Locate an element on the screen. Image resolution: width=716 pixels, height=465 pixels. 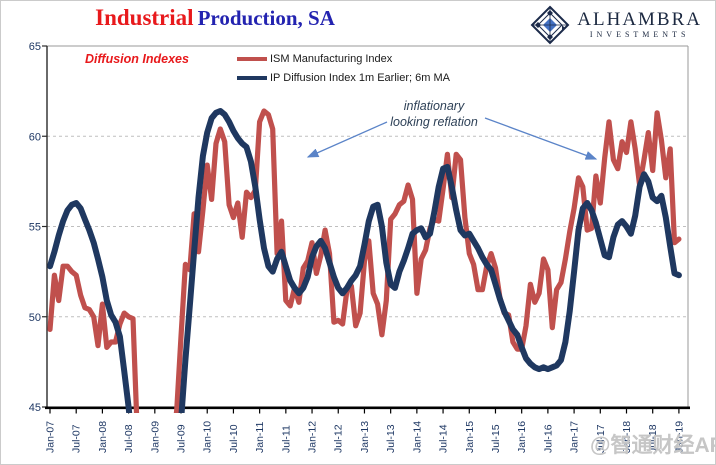
logo-name: ALHAMBRA is located at coordinates (639, 19).